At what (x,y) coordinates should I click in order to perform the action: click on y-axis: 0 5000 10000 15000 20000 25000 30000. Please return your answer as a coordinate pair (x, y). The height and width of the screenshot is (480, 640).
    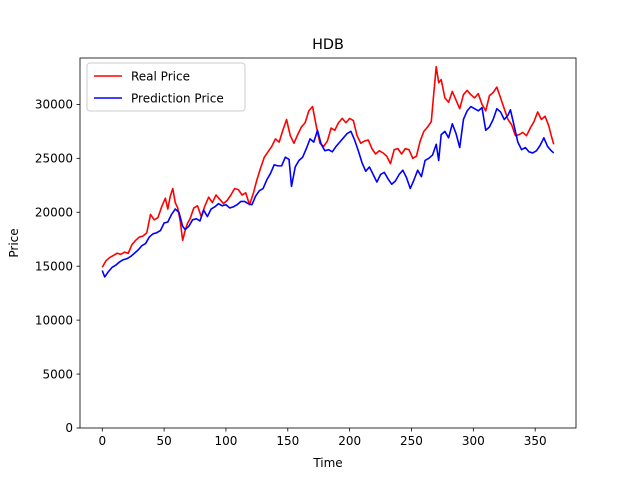
    Looking at the image, I should click on (57, 266).